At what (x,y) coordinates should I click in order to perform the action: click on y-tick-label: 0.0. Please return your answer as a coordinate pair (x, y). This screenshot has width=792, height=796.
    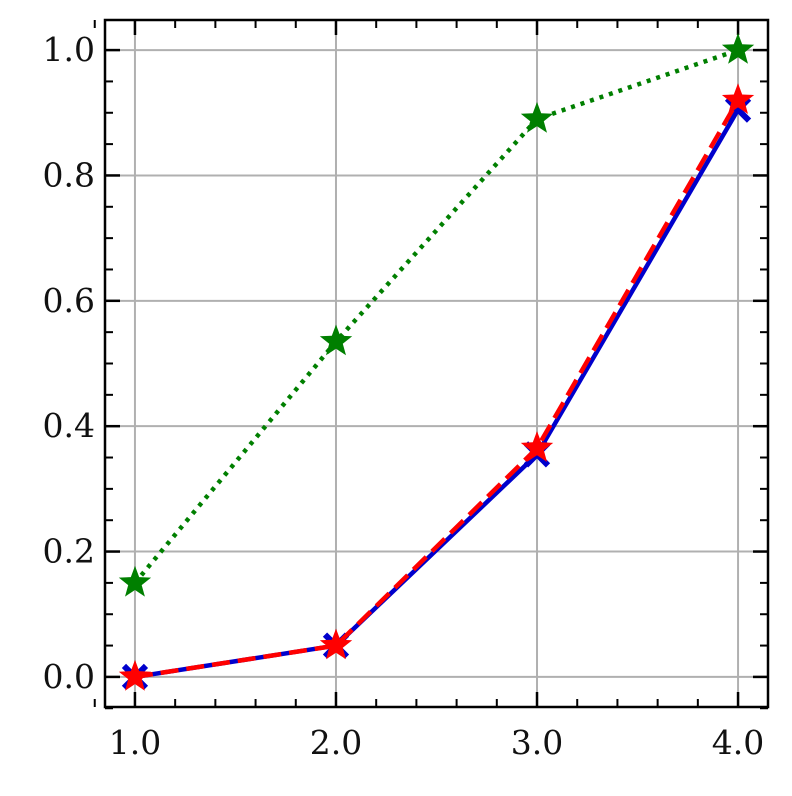
    Looking at the image, I should click on (69, 676).